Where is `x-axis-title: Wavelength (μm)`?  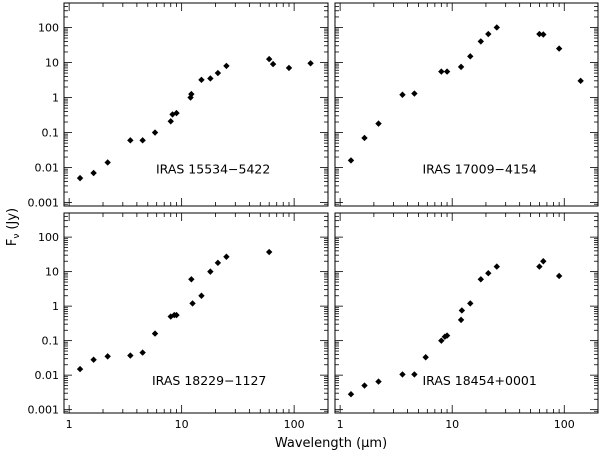 x-axis-title: Wavelength (μm) is located at coordinates (331, 443).